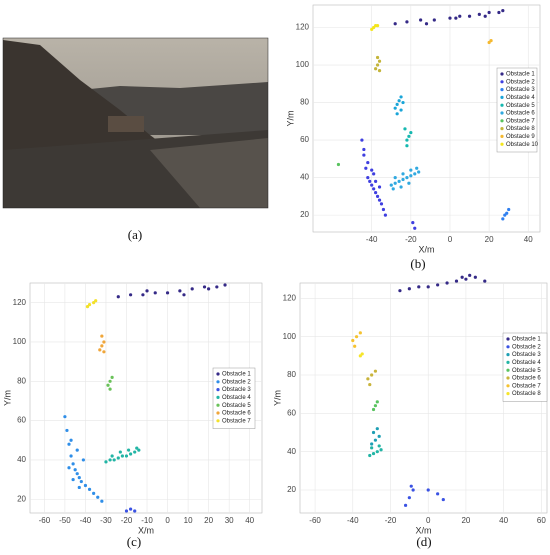 The image size is (550, 555). I want to click on photo-road, so click(209, 173).